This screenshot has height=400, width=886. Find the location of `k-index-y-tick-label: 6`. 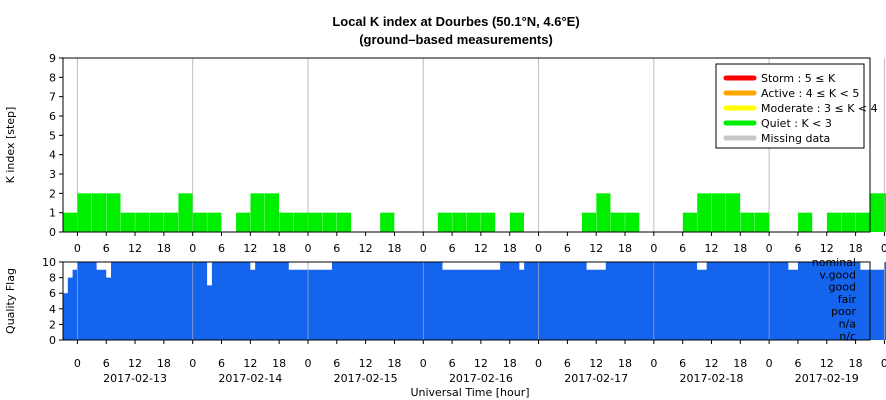

k-index-y-tick-label: 6 is located at coordinates (52, 116).